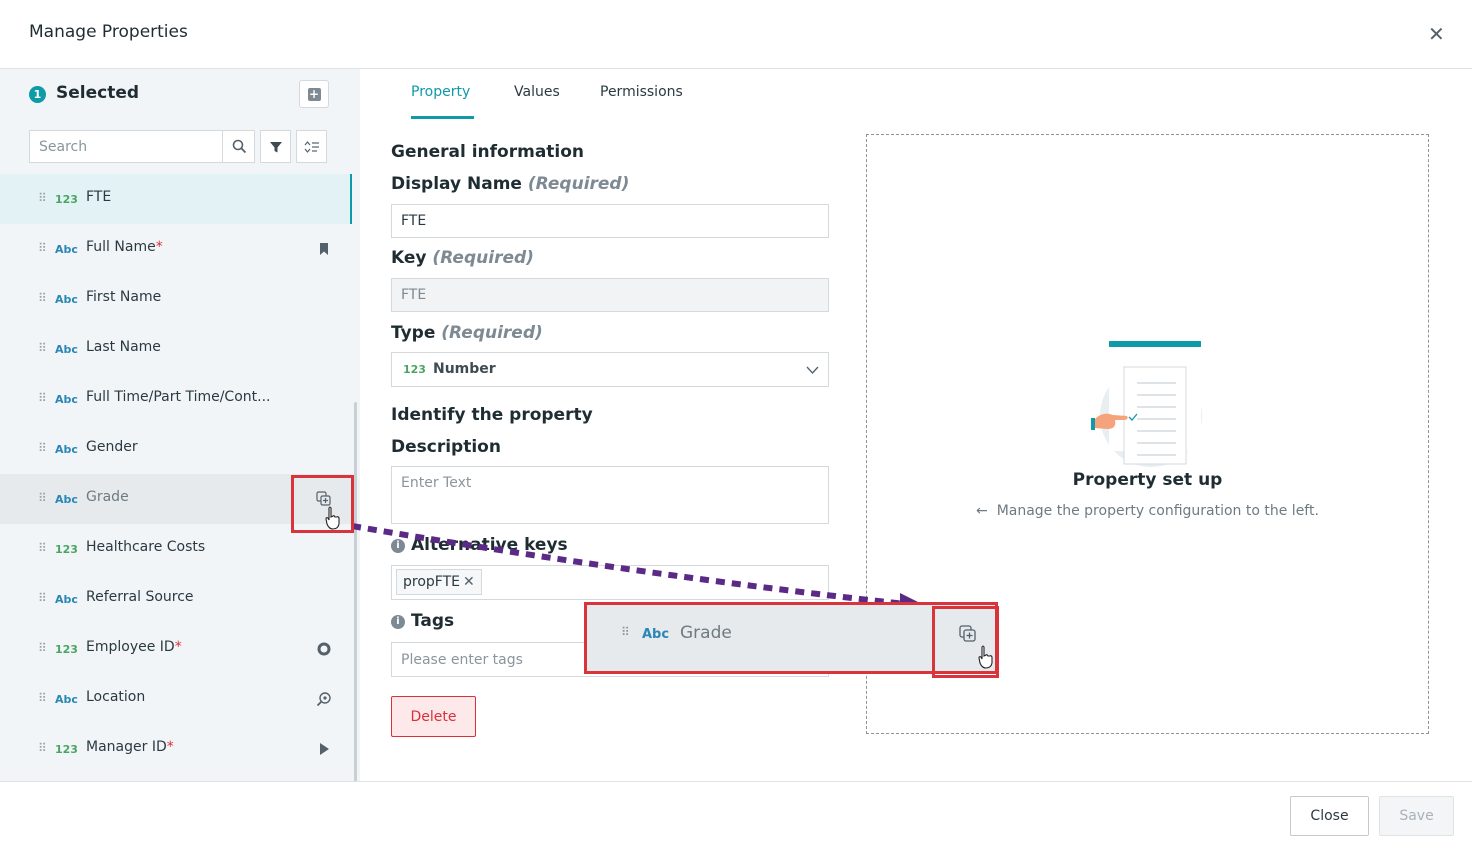 The image size is (1472, 847). I want to click on property-name-text: First Name, so click(124, 297).